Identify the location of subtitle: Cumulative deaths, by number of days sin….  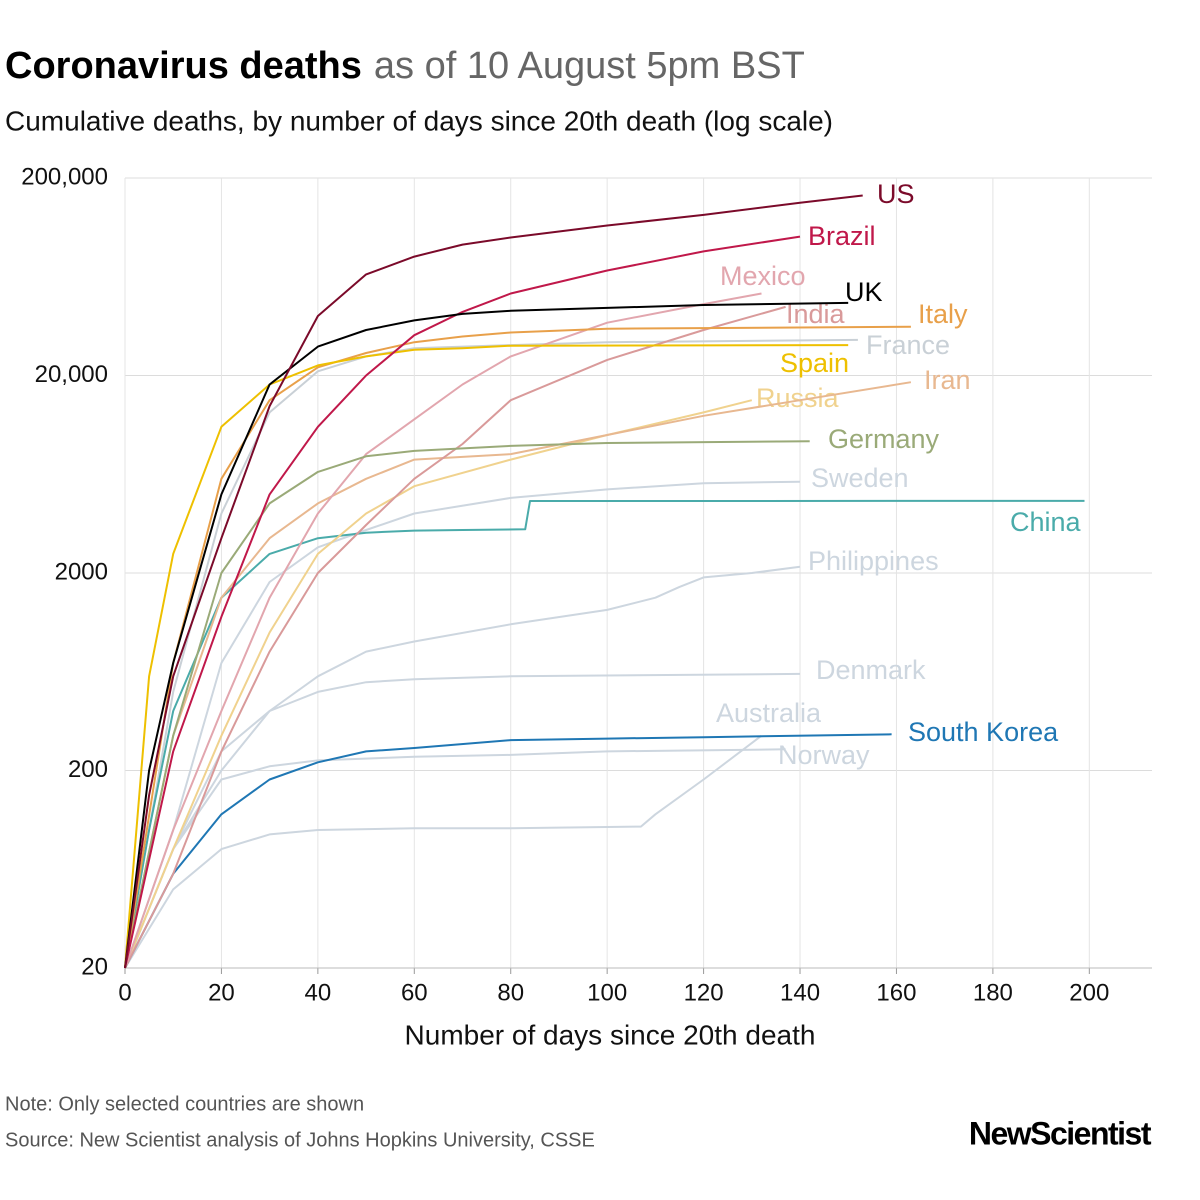
(419, 120).